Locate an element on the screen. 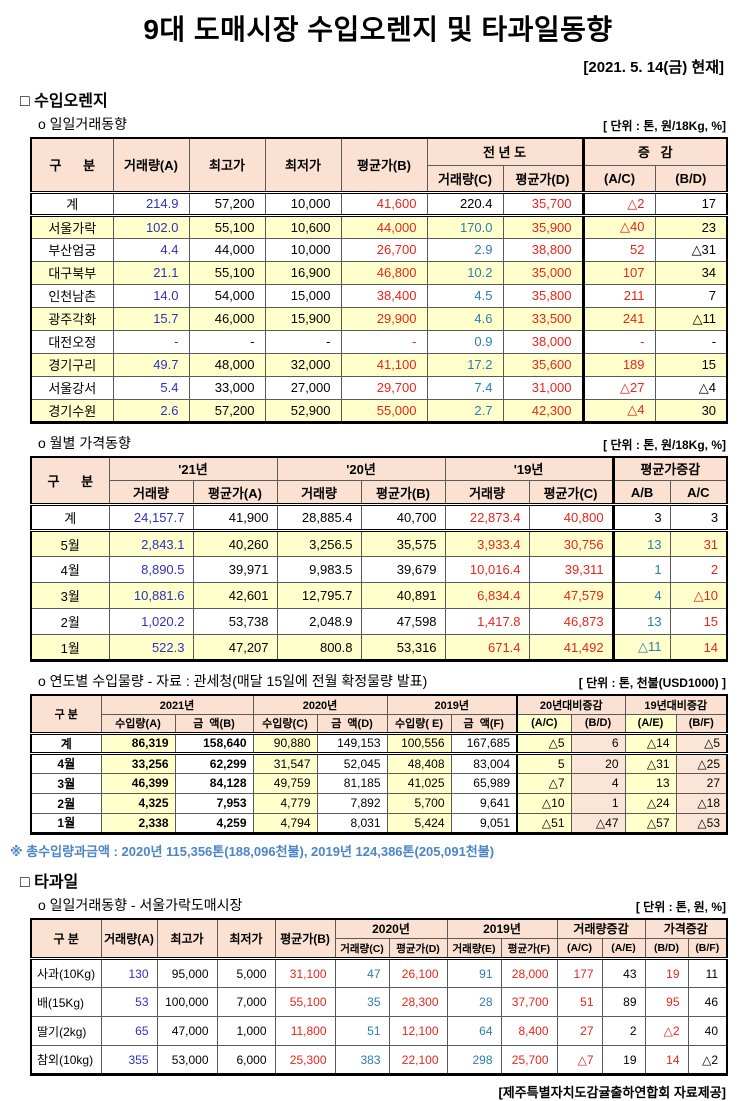 The height and width of the screenshot is (1101, 740). column-header: 거래량 is located at coordinates (151, 492).